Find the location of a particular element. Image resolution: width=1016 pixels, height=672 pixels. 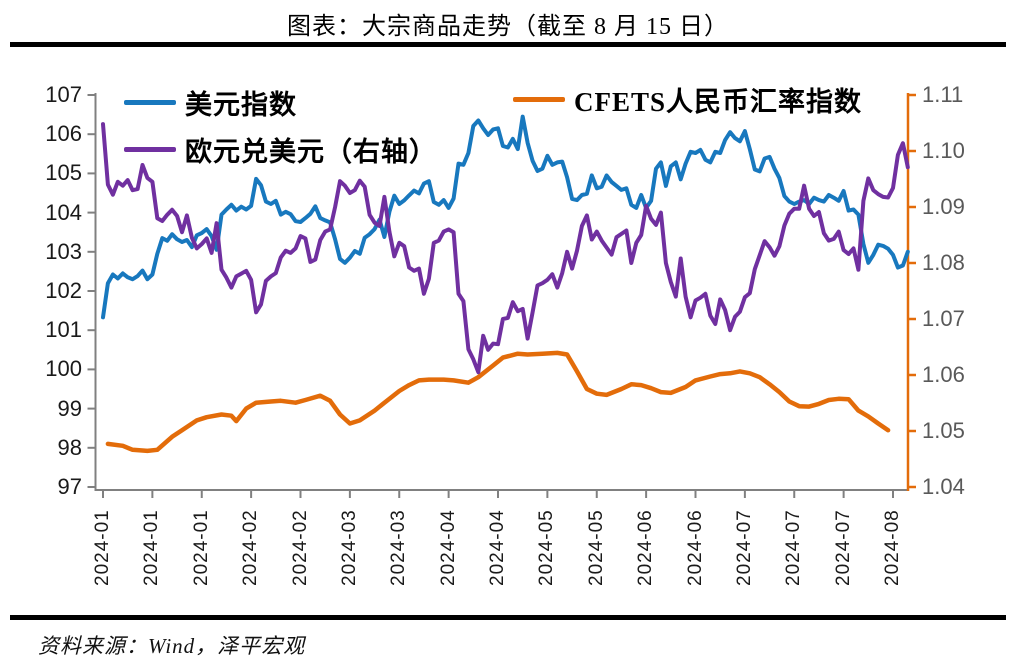

right-axis-tick-label: 1.07 is located at coordinates (943, 318).